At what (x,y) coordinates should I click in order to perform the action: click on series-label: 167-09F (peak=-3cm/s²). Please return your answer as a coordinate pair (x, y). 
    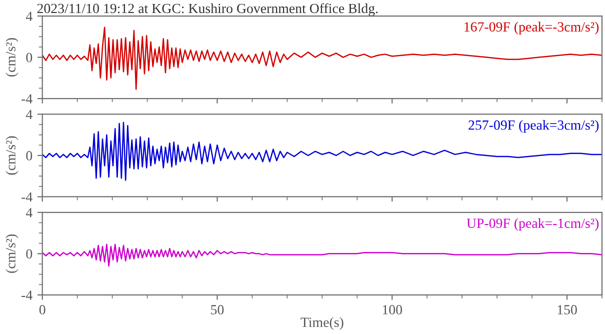
    Looking at the image, I should click on (531, 28).